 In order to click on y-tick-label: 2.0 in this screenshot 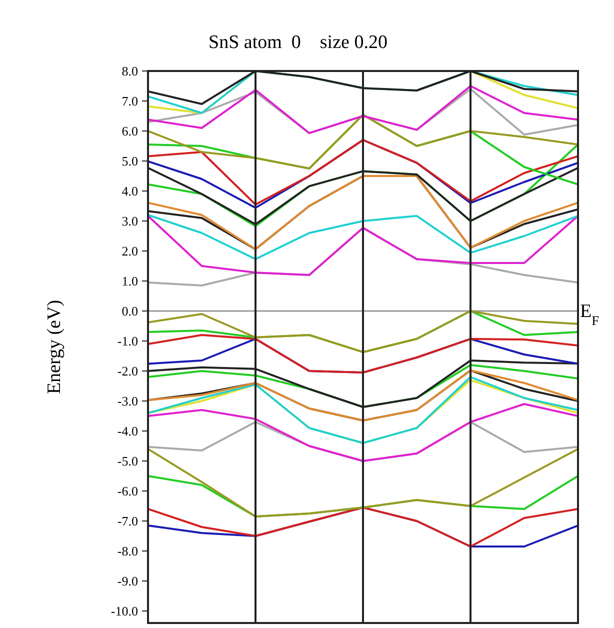, I will do `click(130, 251)`.